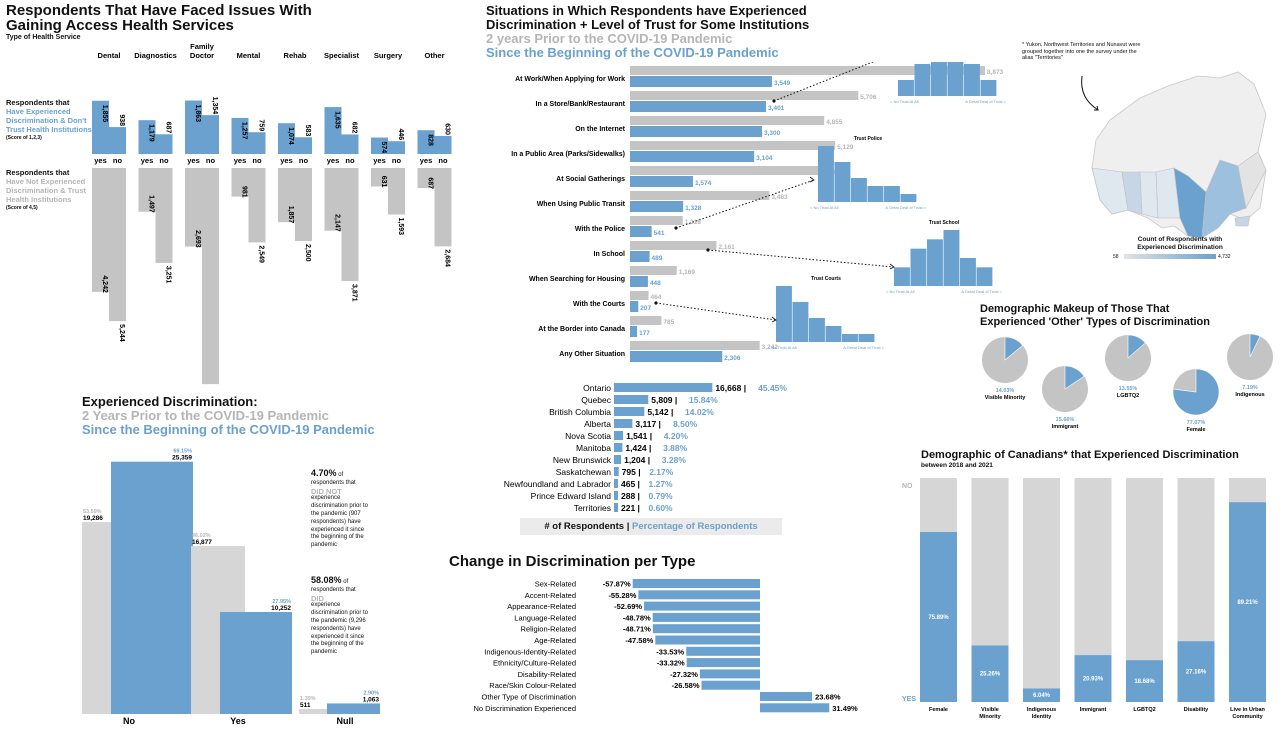  Describe the element at coordinates (730, 388) in the screenshot. I see `value-ontario: 16,668 |` at that location.